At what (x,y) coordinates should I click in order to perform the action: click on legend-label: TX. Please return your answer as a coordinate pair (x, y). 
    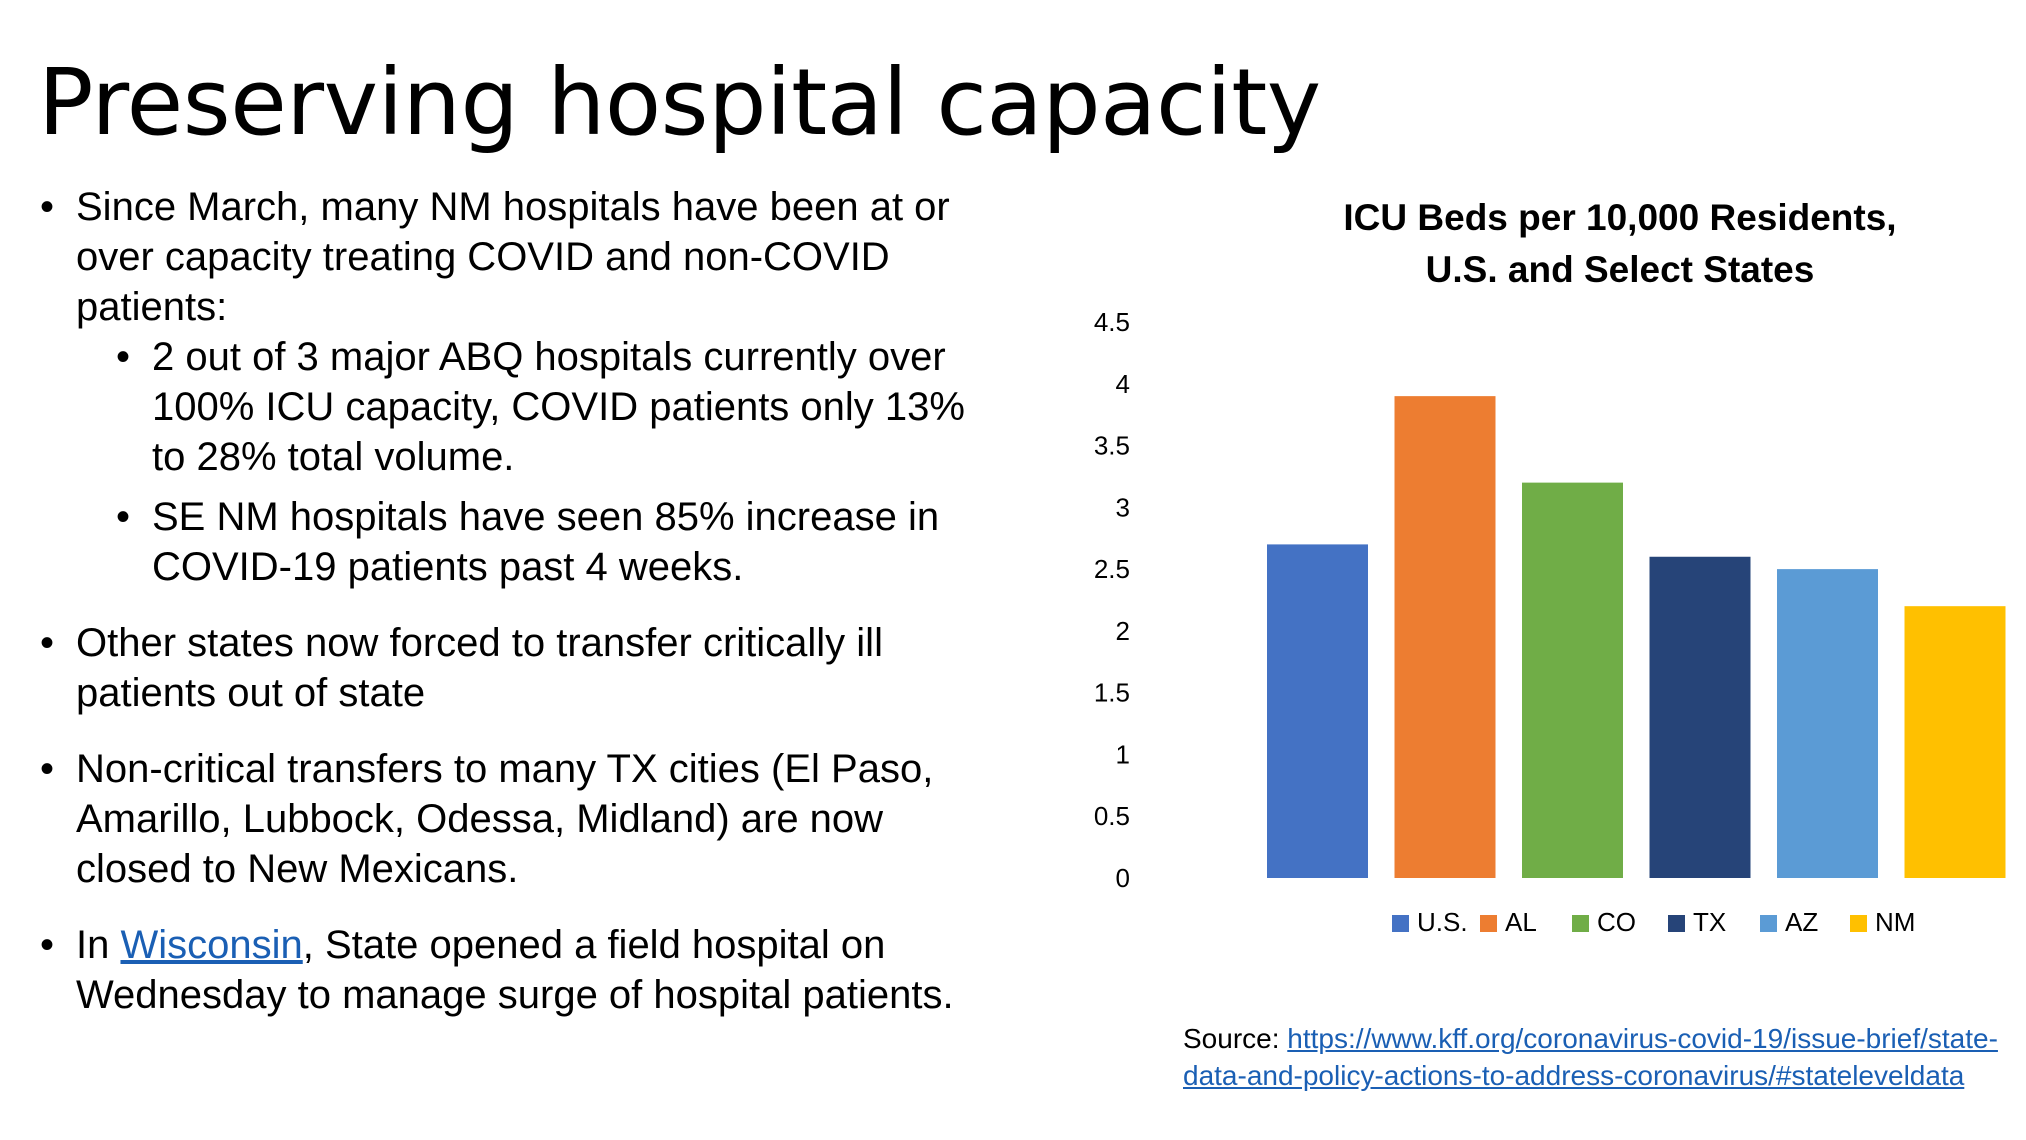
    Looking at the image, I should click on (1709, 922).